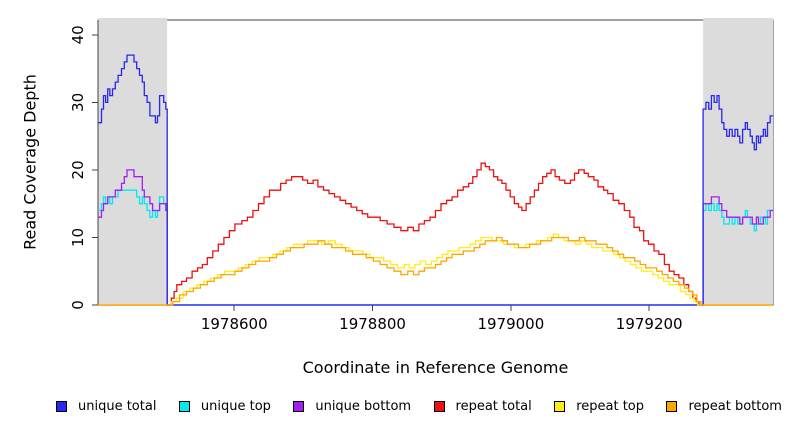 This screenshot has height=432, width=792. I want to click on legend-item-repeat-bottom: repeat bottom, so click(724, 406).